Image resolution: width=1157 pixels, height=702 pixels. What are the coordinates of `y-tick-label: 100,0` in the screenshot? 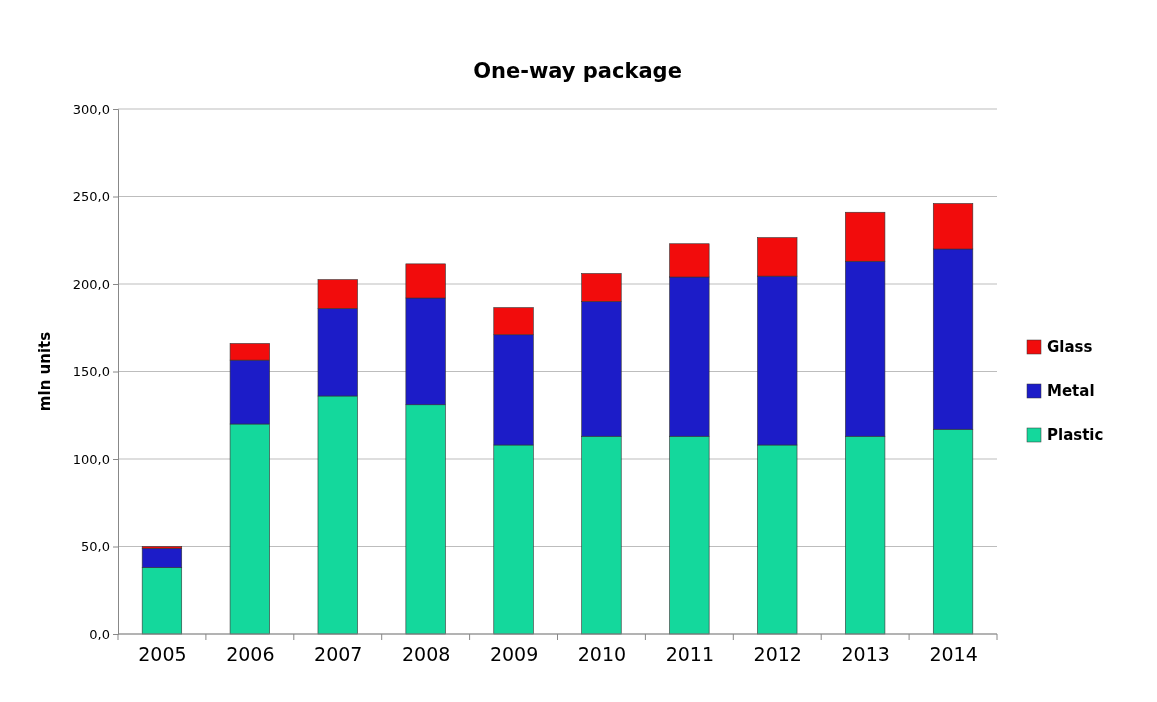 It's located at (91, 459).